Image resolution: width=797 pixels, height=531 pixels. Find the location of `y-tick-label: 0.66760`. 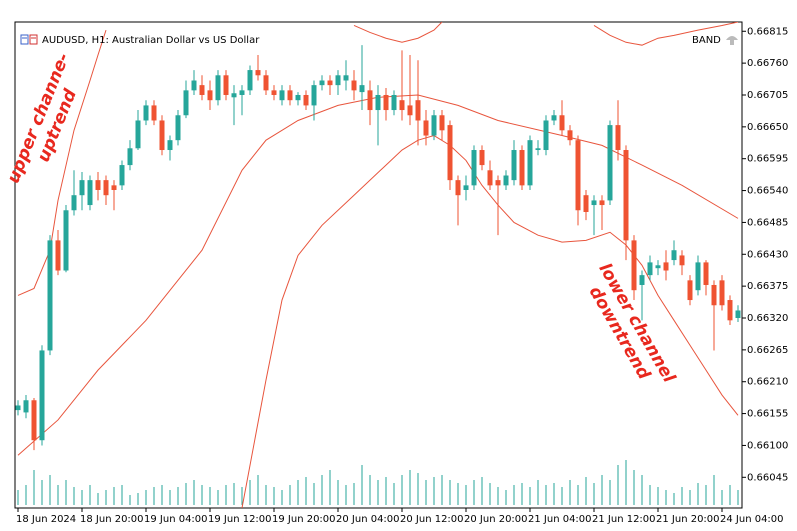

y-tick-label: 0.66760 is located at coordinates (767, 63).